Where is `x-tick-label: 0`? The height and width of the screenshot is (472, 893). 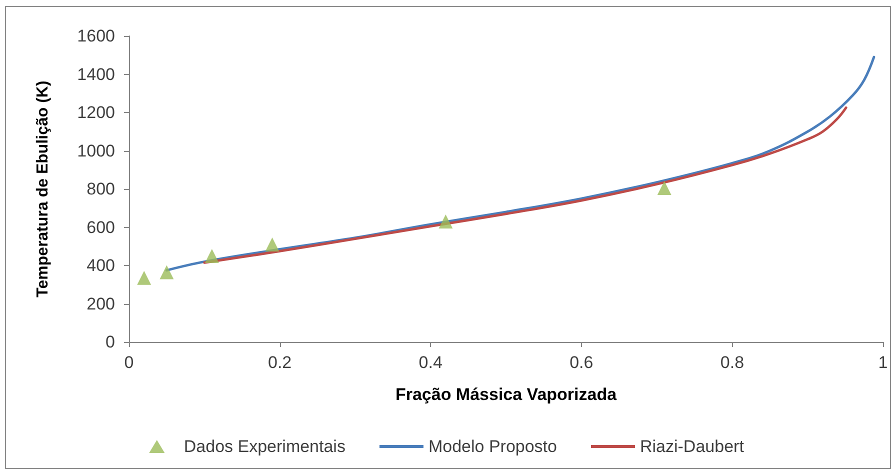
x-tick-label: 0 is located at coordinates (129, 362).